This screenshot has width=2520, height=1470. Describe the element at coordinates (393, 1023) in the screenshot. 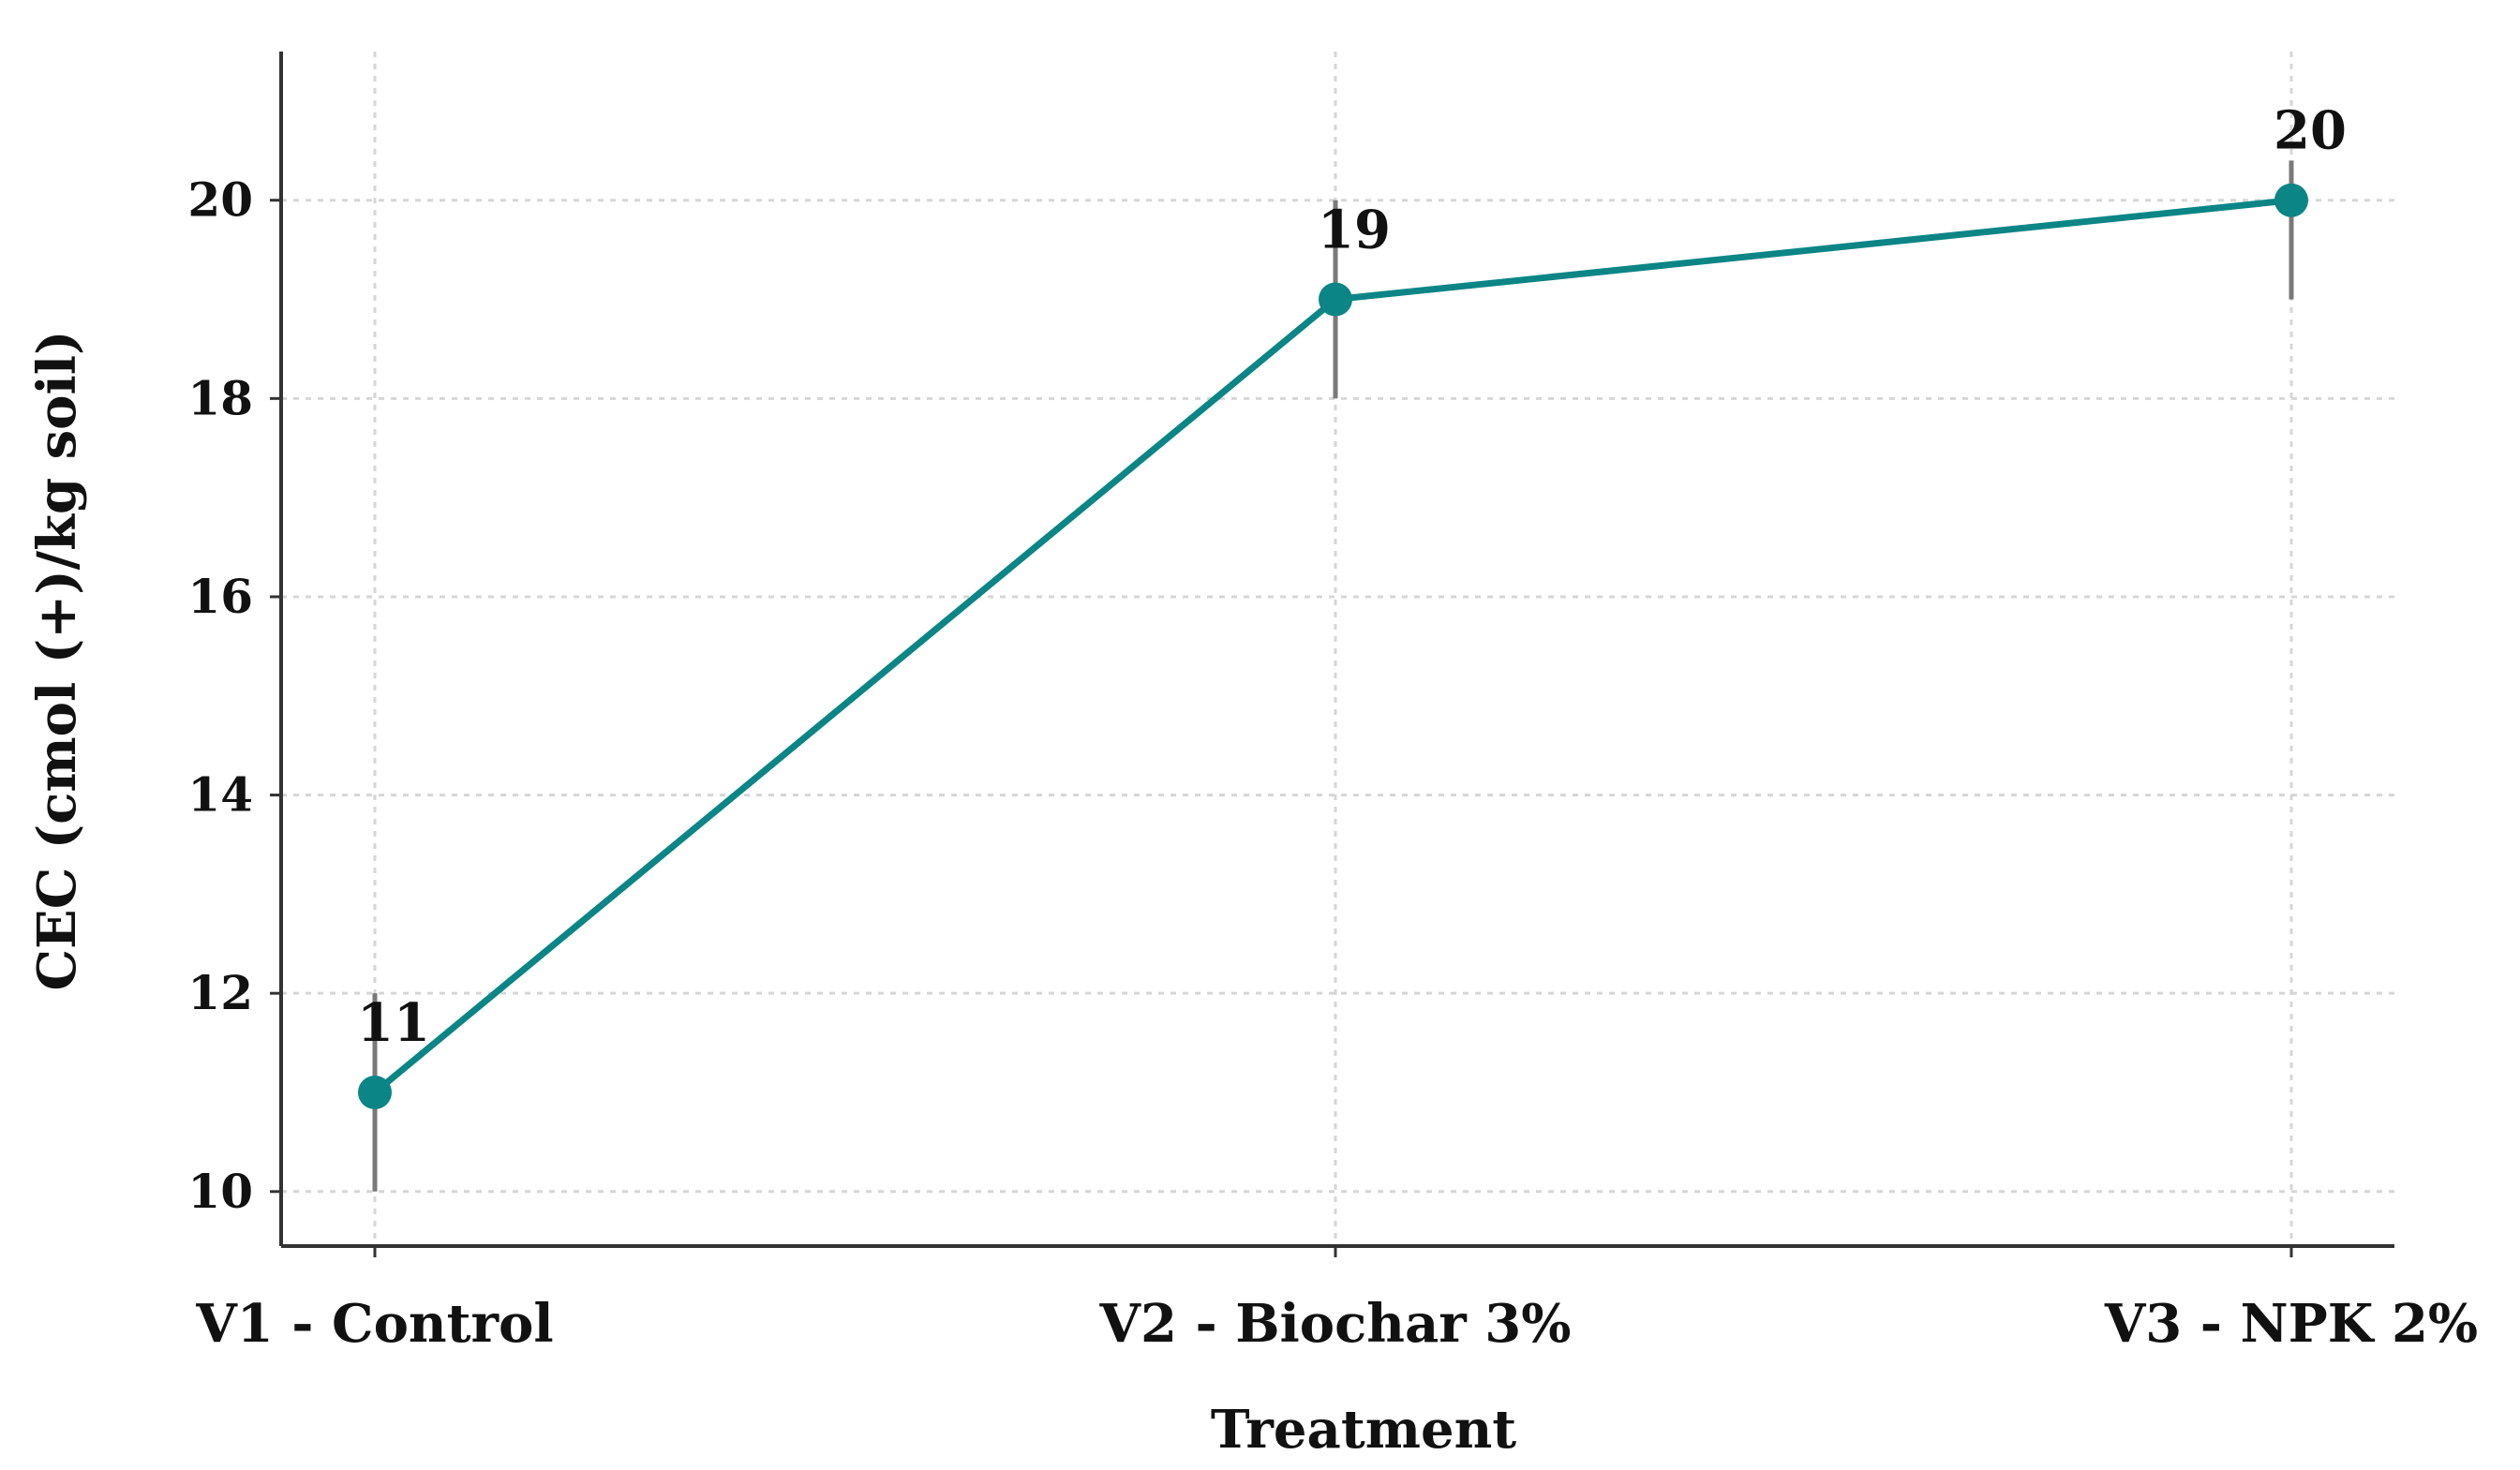

I see `data-label: 11` at that location.